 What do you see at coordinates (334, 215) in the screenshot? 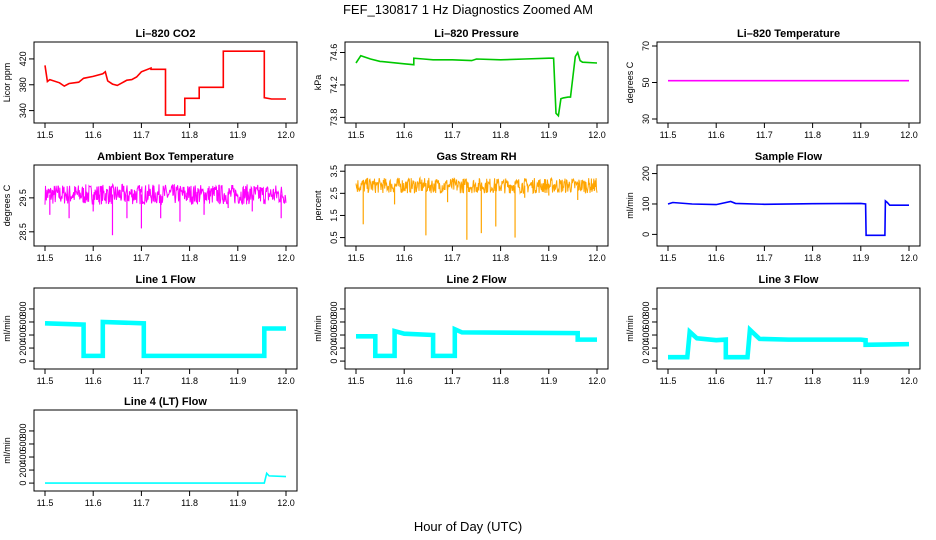
I see `y-tick-label: 1.5` at bounding box center [334, 215].